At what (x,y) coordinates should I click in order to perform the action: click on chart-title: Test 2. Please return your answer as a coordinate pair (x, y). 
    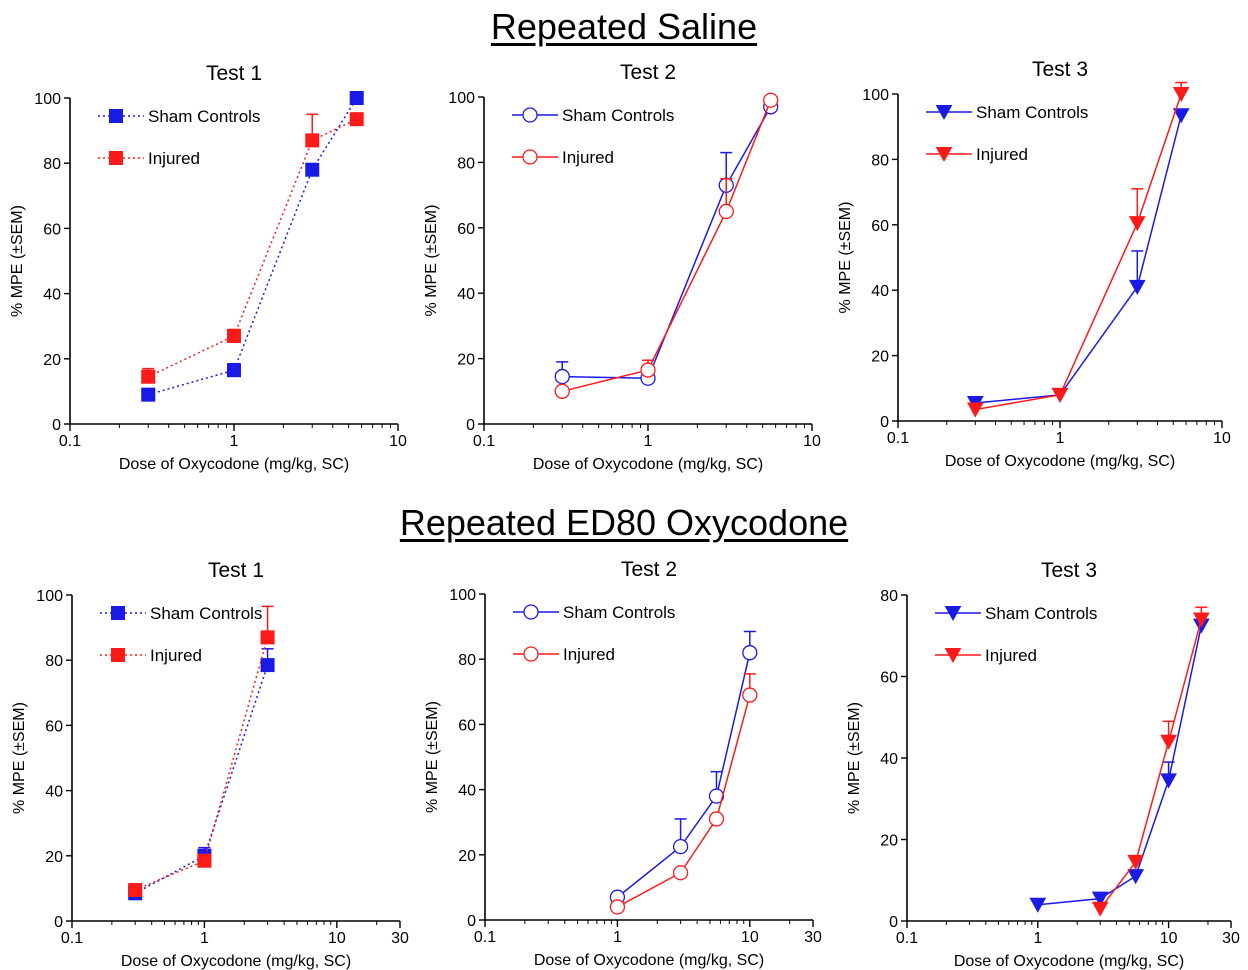
    Looking at the image, I should click on (649, 569).